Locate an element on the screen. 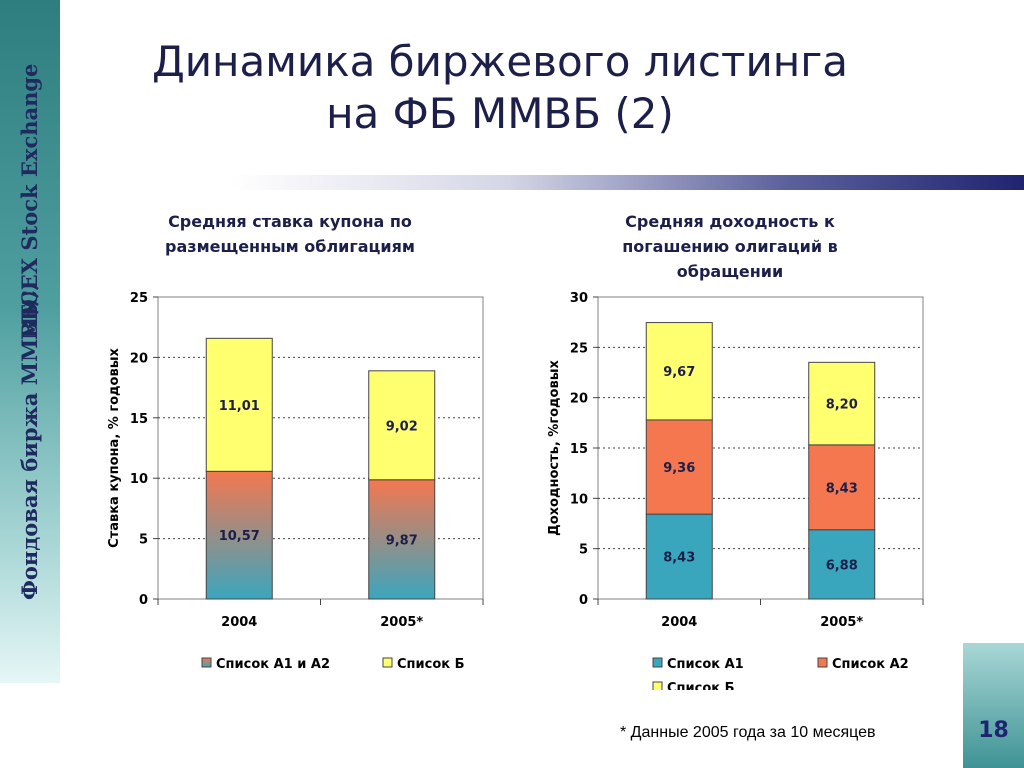 This screenshot has height=768, width=1024. y-tick-label: 30 is located at coordinates (579, 298).